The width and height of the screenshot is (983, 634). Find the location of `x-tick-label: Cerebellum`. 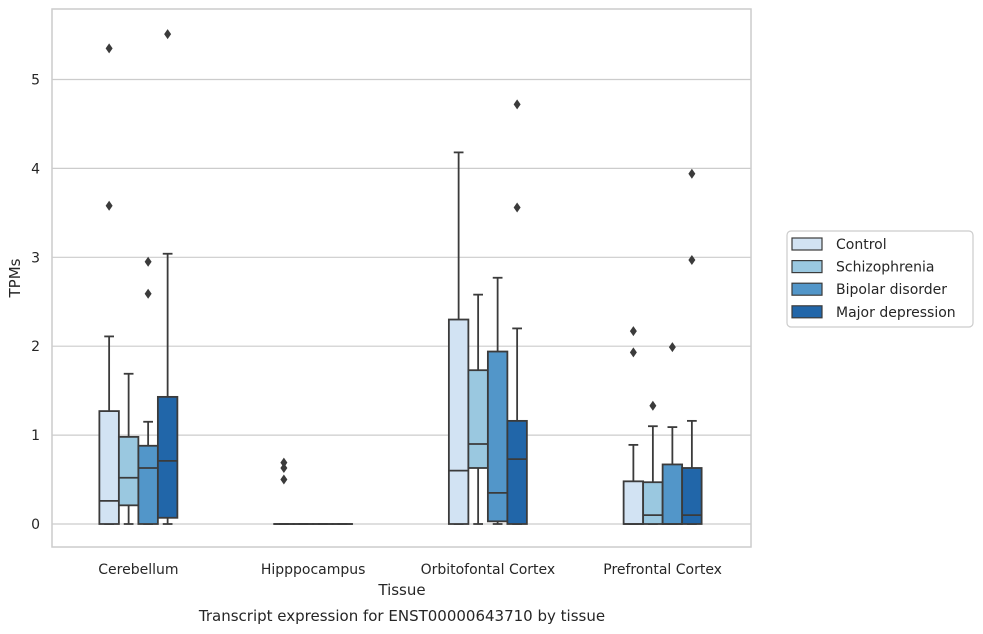

x-tick-label: Cerebellum is located at coordinates (138, 570).